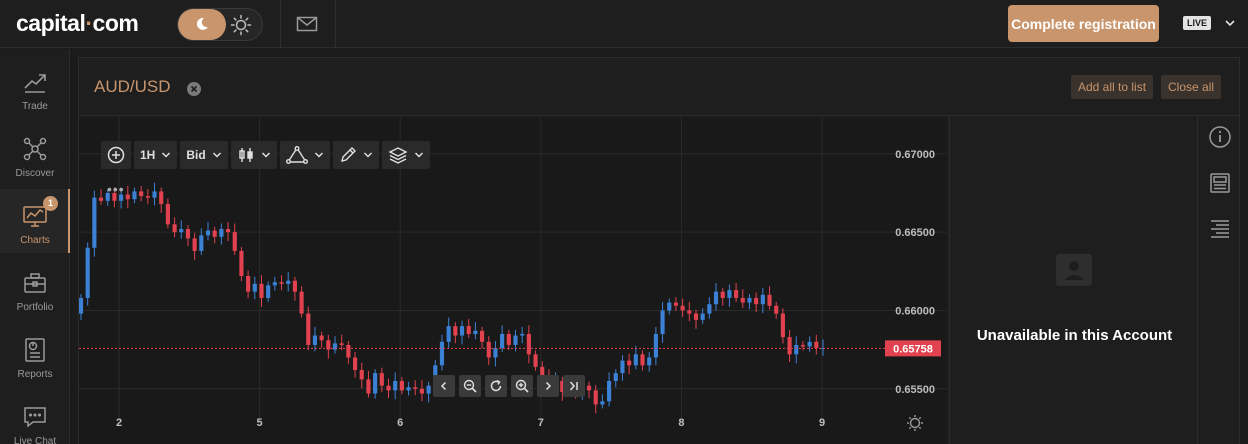 The height and width of the screenshot is (444, 1248). I want to click on refresh-icon, so click(496, 385).